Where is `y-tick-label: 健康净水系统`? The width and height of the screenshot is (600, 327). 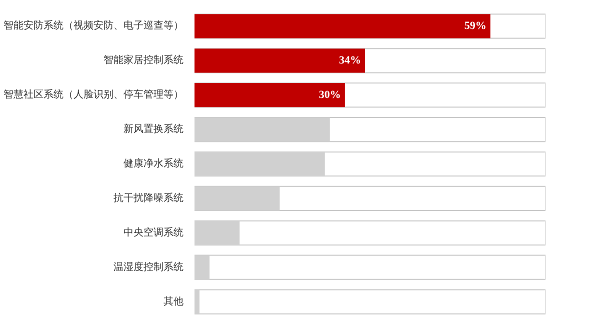
y-tick-label: 健康净水系统 is located at coordinates (154, 164).